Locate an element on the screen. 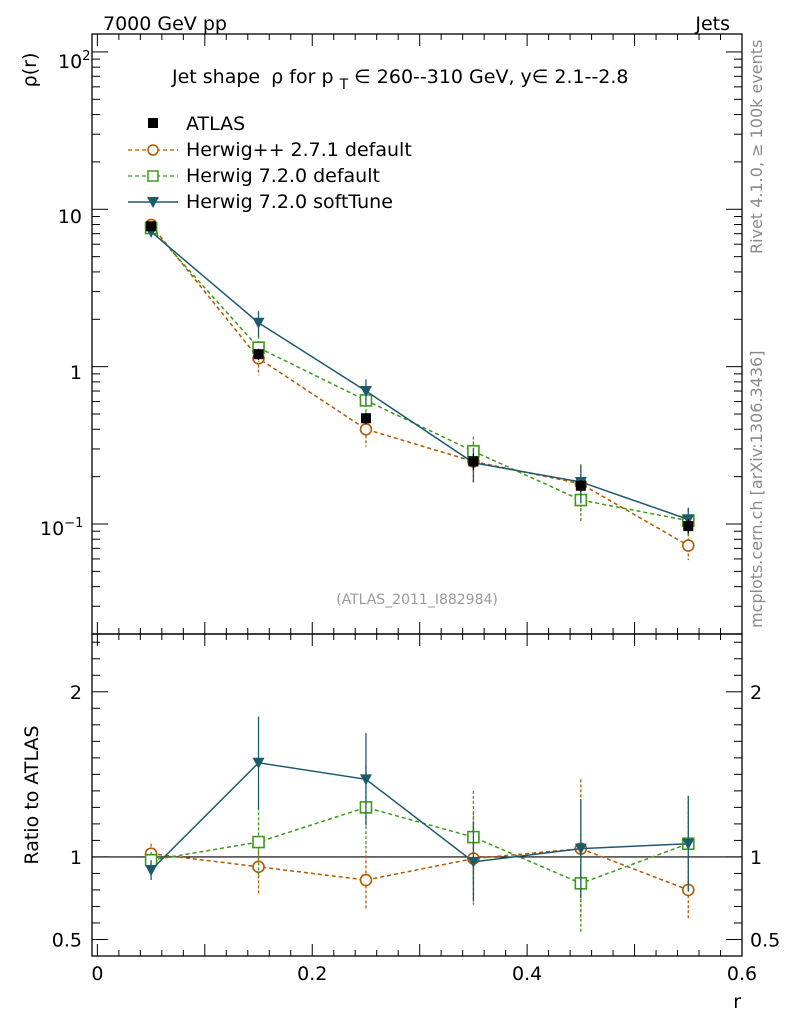 This screenshot has width=786, height=1024. rivet-version-text: Rivet 4.1.0, ≥ 100k events is located at coordinates (756, 147).